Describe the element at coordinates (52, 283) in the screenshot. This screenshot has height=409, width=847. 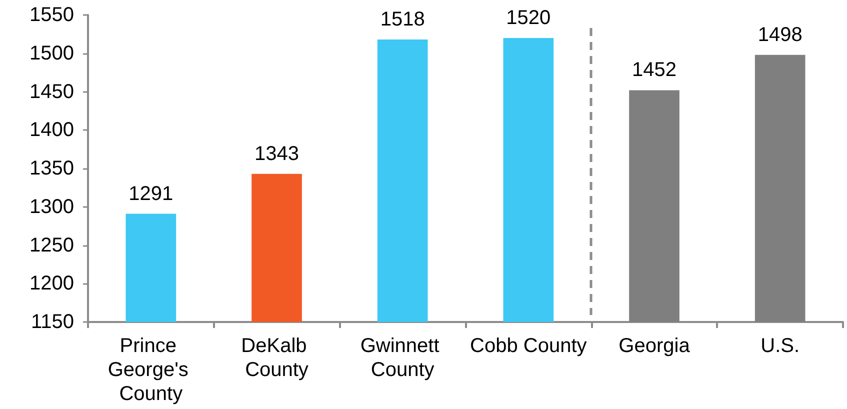
I see `y-tick-label: 1200` at that location.